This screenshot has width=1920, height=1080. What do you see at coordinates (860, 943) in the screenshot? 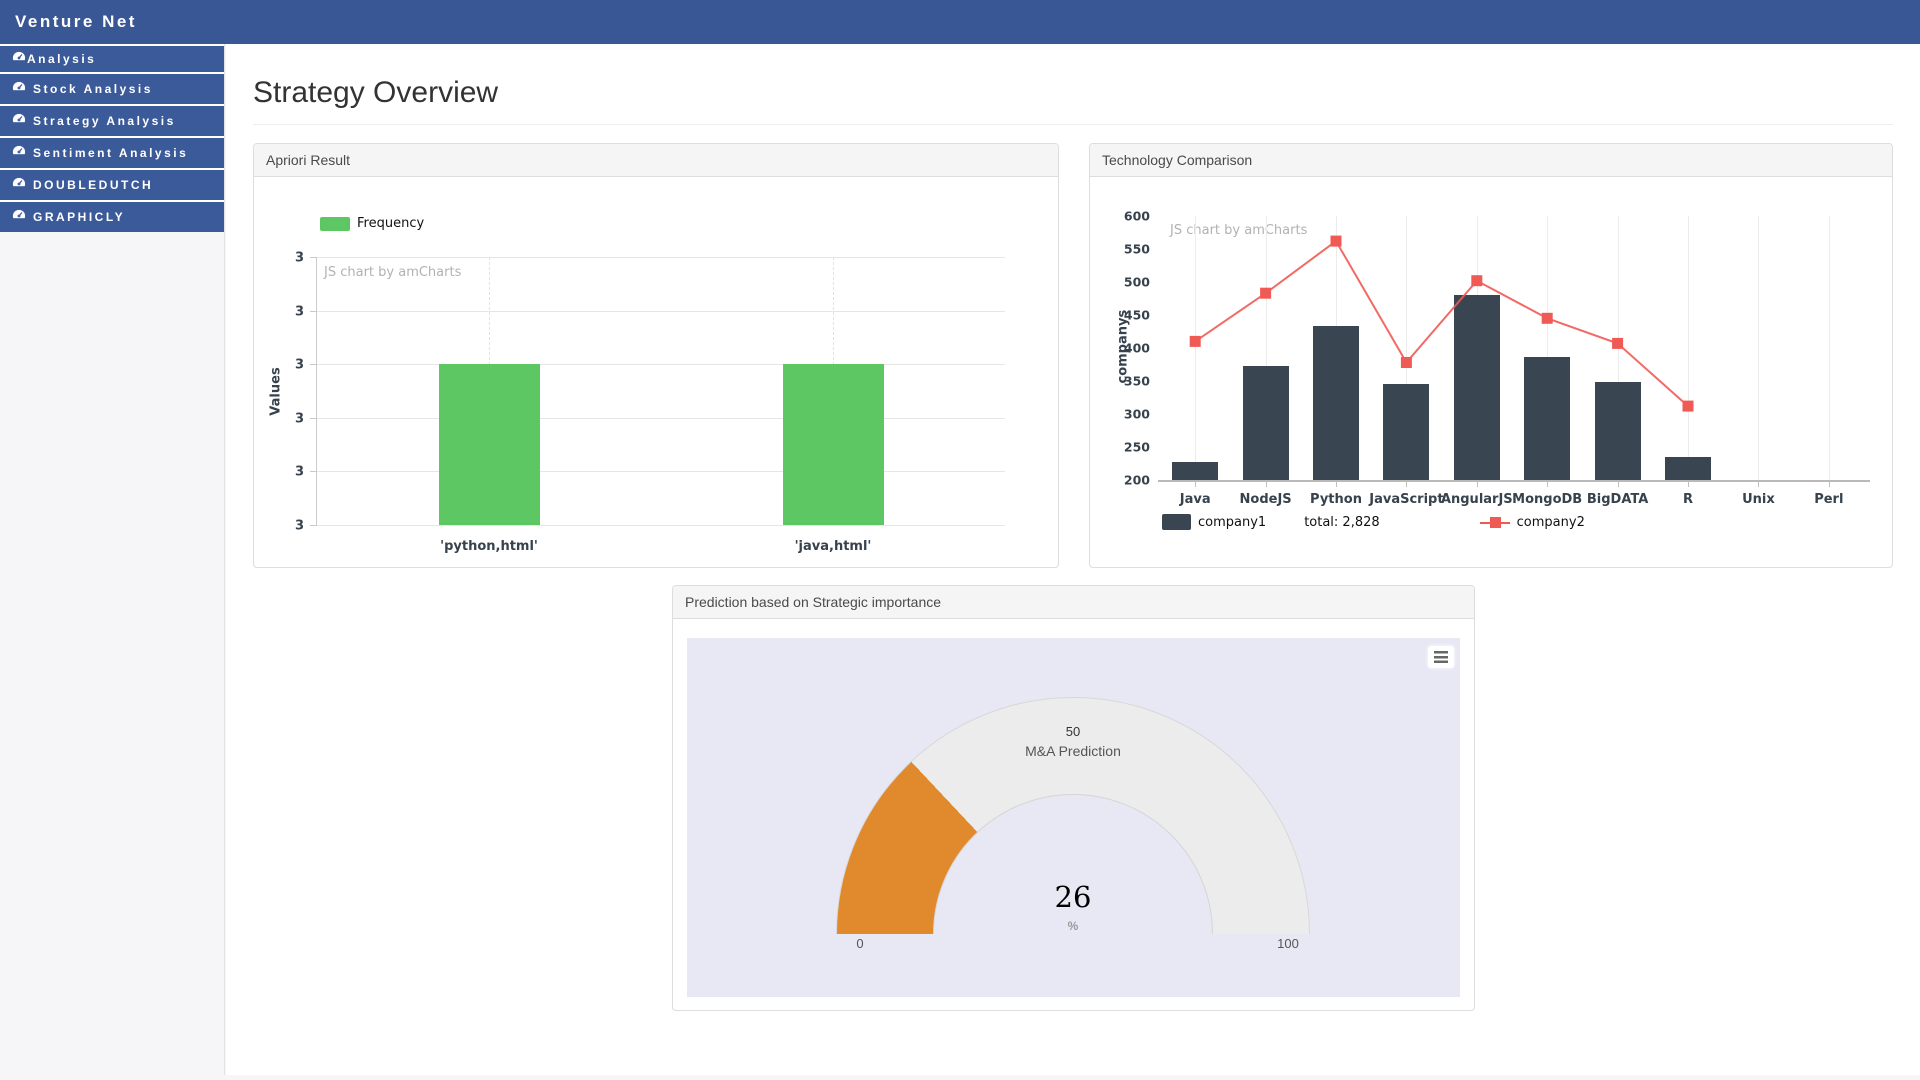
I see `gauge-min-label: 0` at bounding box center [860, 943].